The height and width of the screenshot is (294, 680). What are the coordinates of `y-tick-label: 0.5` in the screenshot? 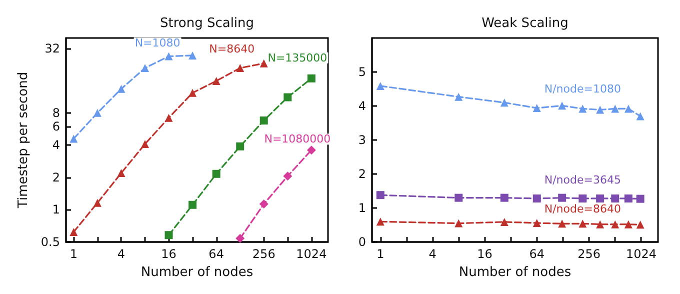 It's located at (50, 242).